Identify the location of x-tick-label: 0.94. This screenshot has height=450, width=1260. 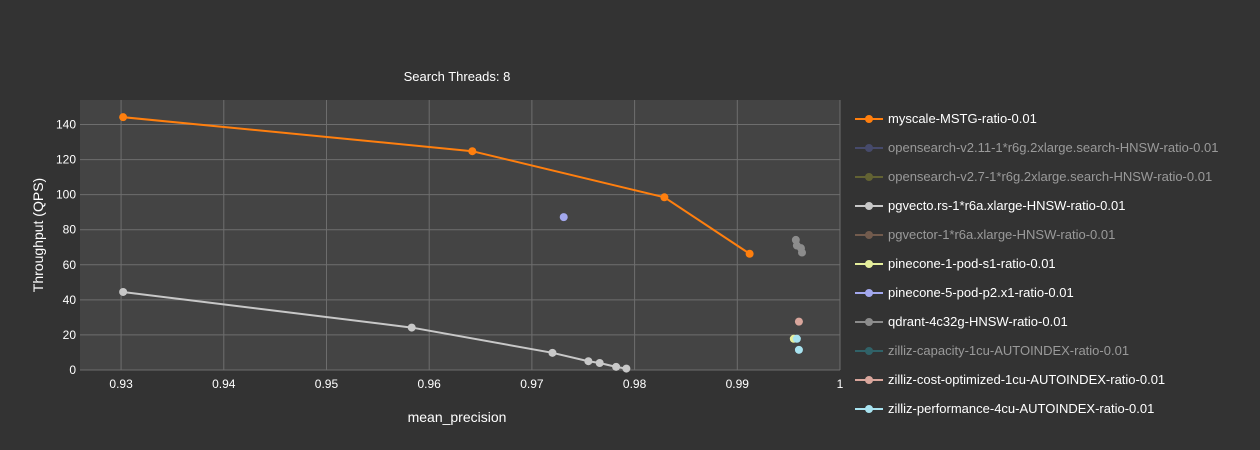
(224, 384).